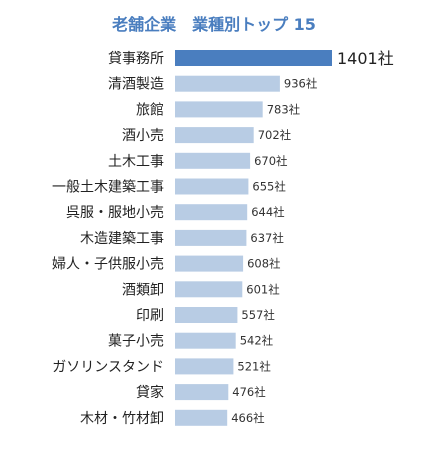 The image size is (421, 450). What do you see at coordinates (143, 136) in the screenshot?
I see `category-label: 酒小売` at bounding box center [143, 136].